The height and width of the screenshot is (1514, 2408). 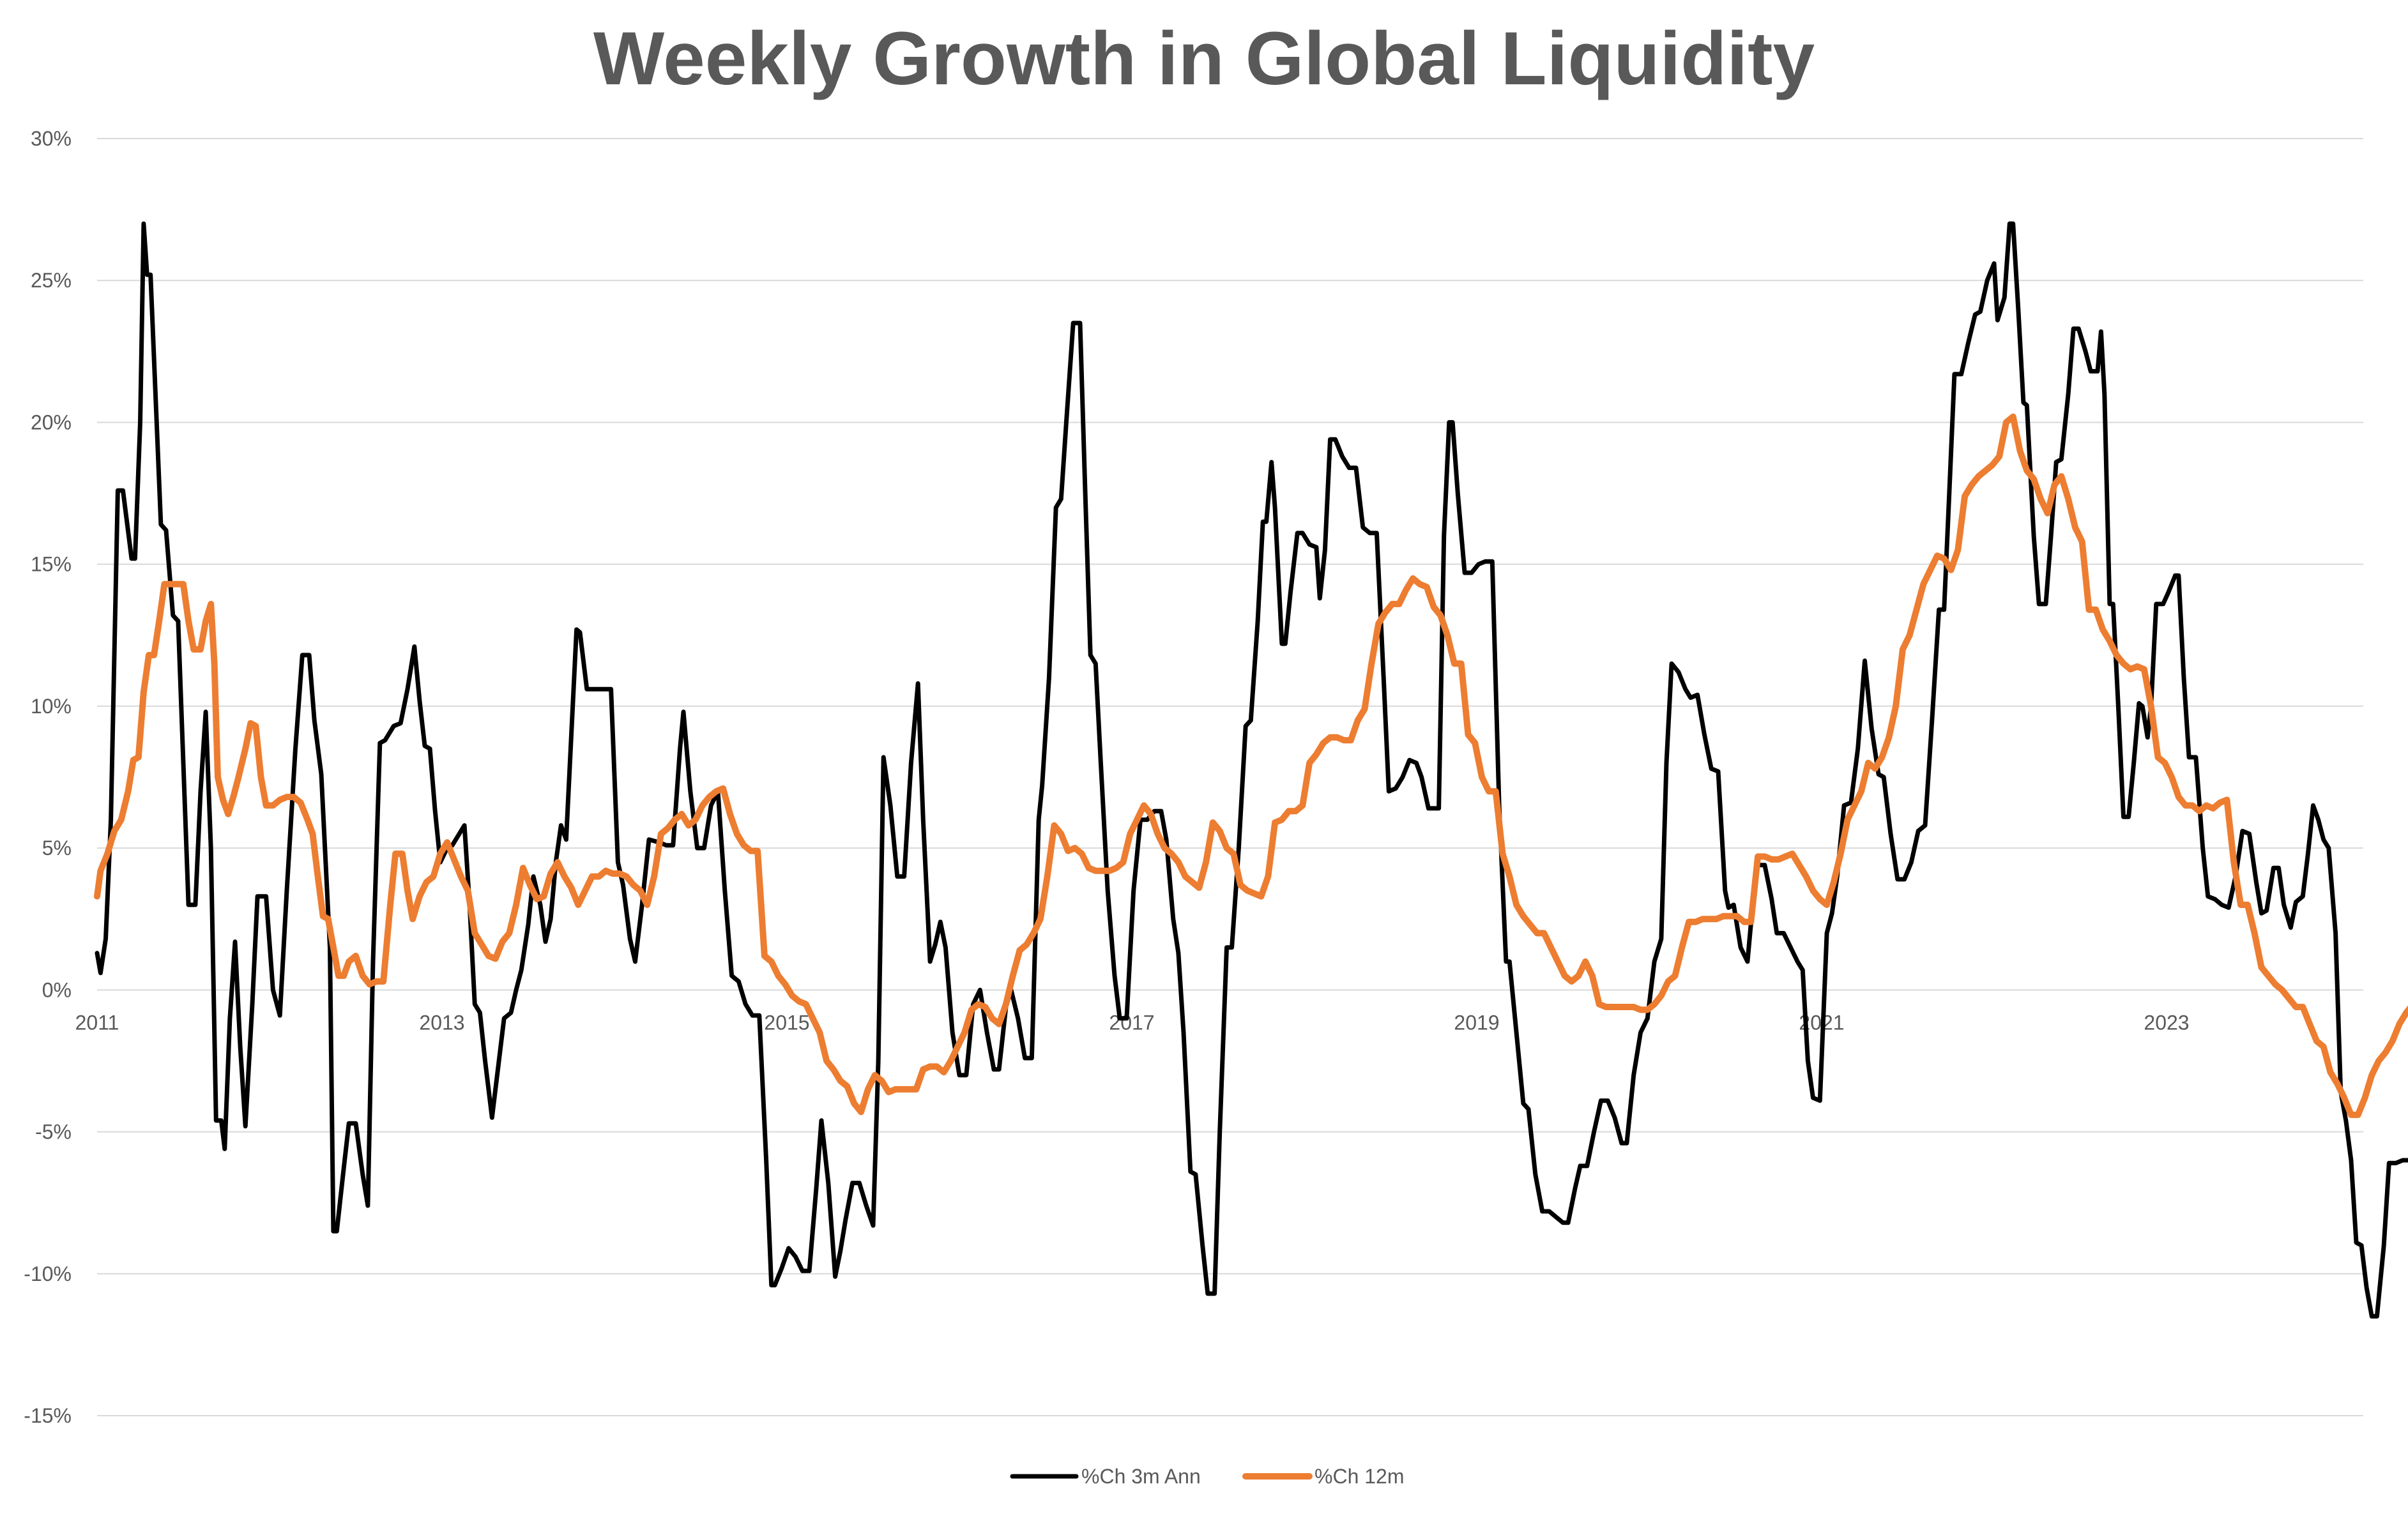 I want to click on y-tick-label: -15%, so click(x=48, y=1415).